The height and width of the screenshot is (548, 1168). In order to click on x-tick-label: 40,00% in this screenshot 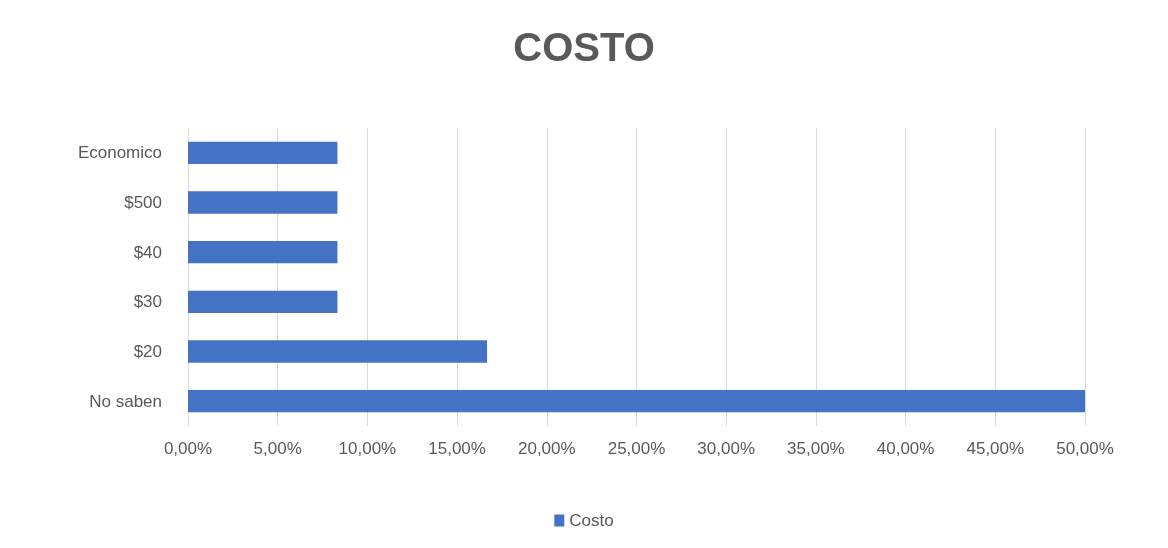, I will do `click(905, 448)`.